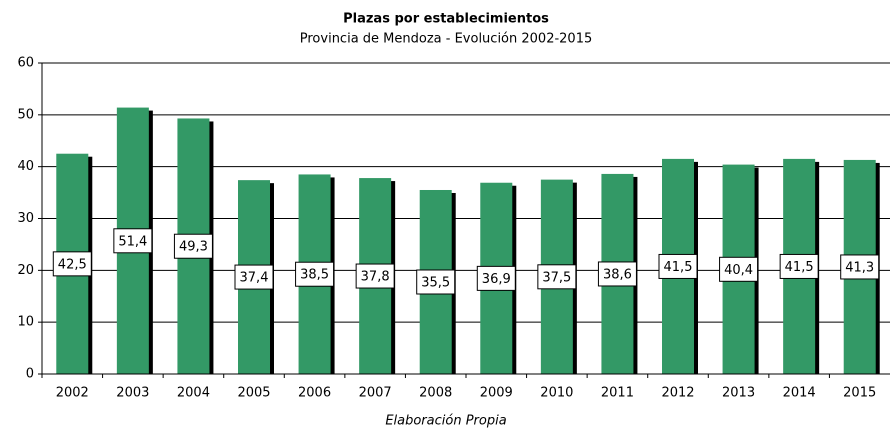 This screenshot has width=892, height=432. I want to click on value-label: 38,6, so click(617, 274).